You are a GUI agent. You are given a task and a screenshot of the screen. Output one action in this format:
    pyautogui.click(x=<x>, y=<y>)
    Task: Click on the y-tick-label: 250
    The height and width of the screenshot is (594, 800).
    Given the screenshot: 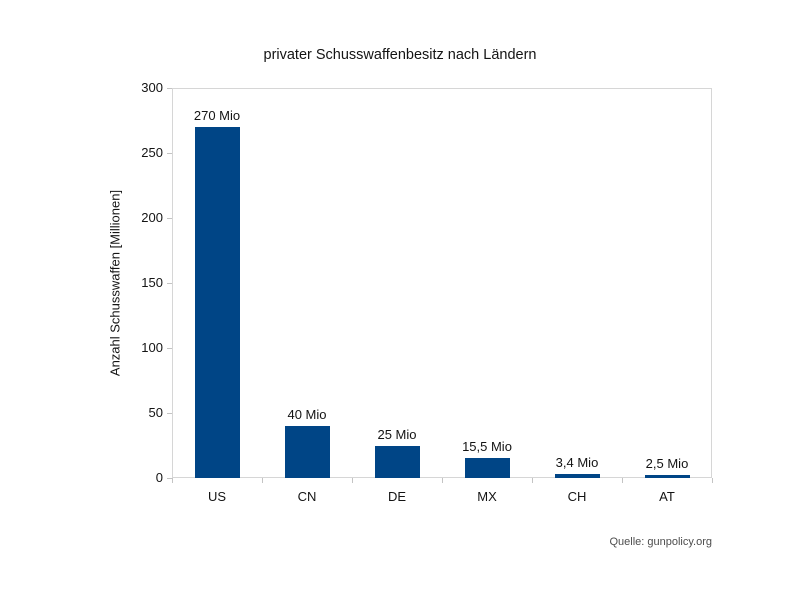 What is the action you would take?
    pyautogui.click(x=152, y=152)
    